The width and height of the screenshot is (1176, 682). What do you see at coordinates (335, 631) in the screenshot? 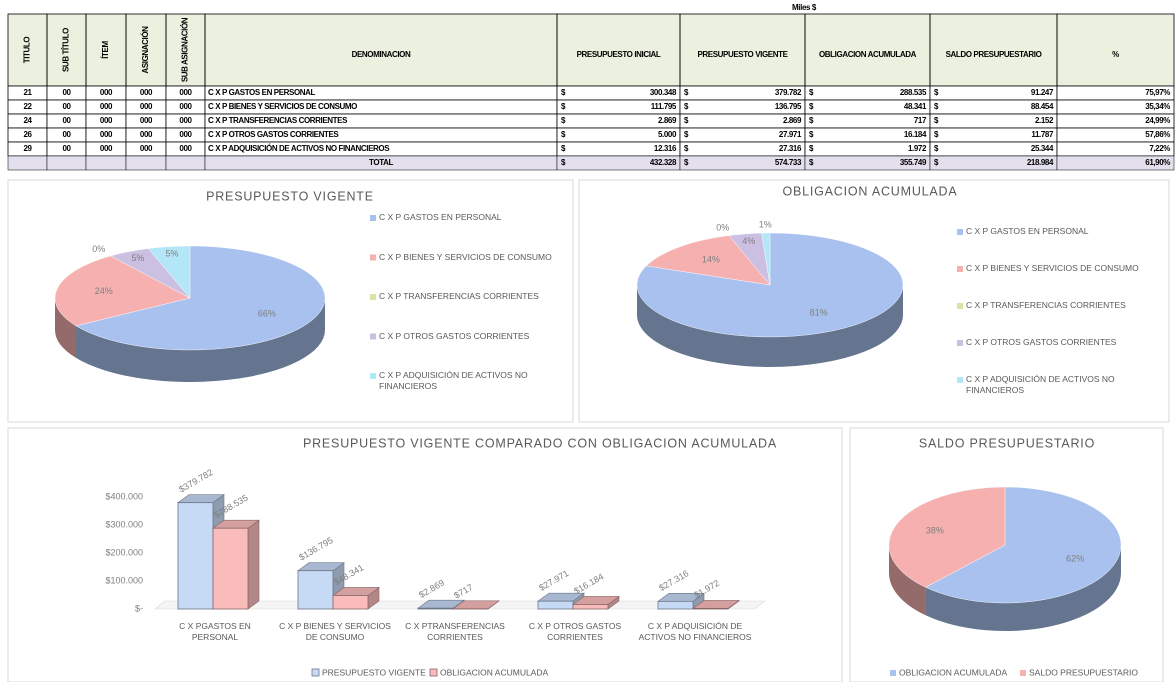
I see `x-tick-label: C X P BIENES Y SERVICIOS DE CONSUMO` at bounding box center [335, 631].